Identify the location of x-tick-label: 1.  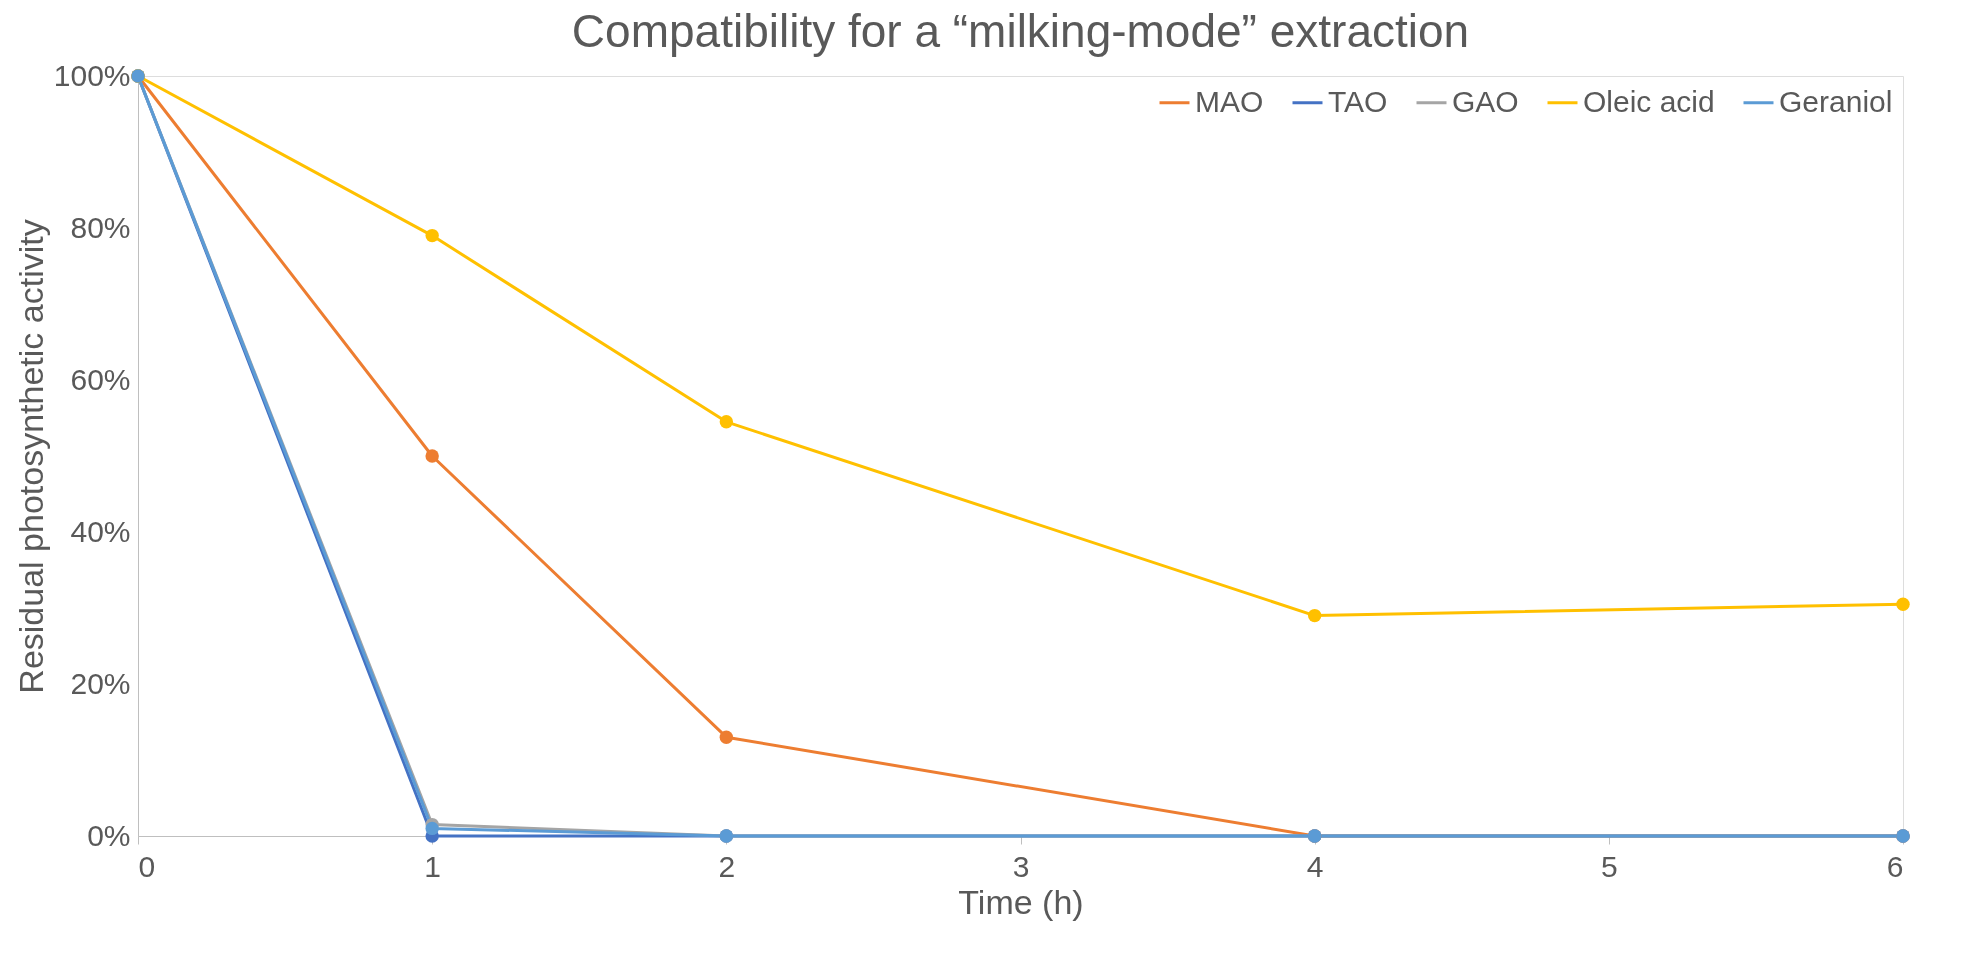
(433, 866).